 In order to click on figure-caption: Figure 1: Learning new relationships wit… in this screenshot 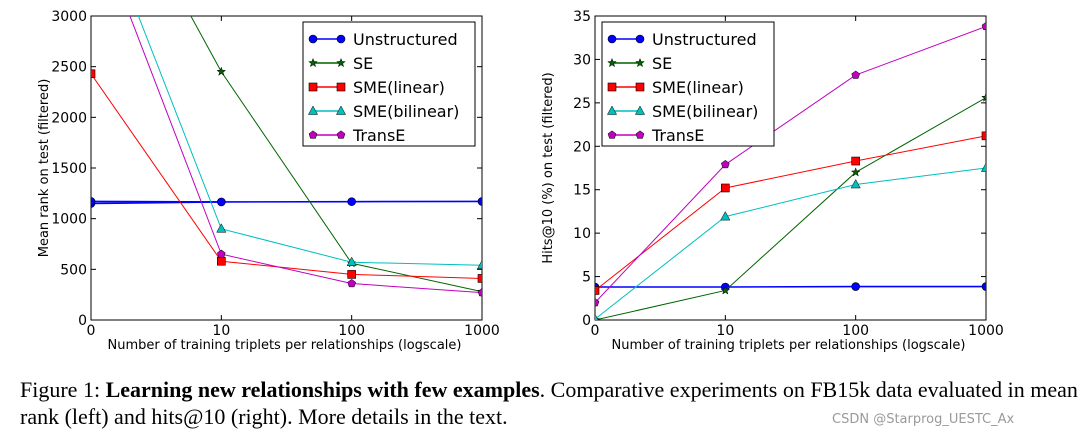, I will do `click(550, 403)`.